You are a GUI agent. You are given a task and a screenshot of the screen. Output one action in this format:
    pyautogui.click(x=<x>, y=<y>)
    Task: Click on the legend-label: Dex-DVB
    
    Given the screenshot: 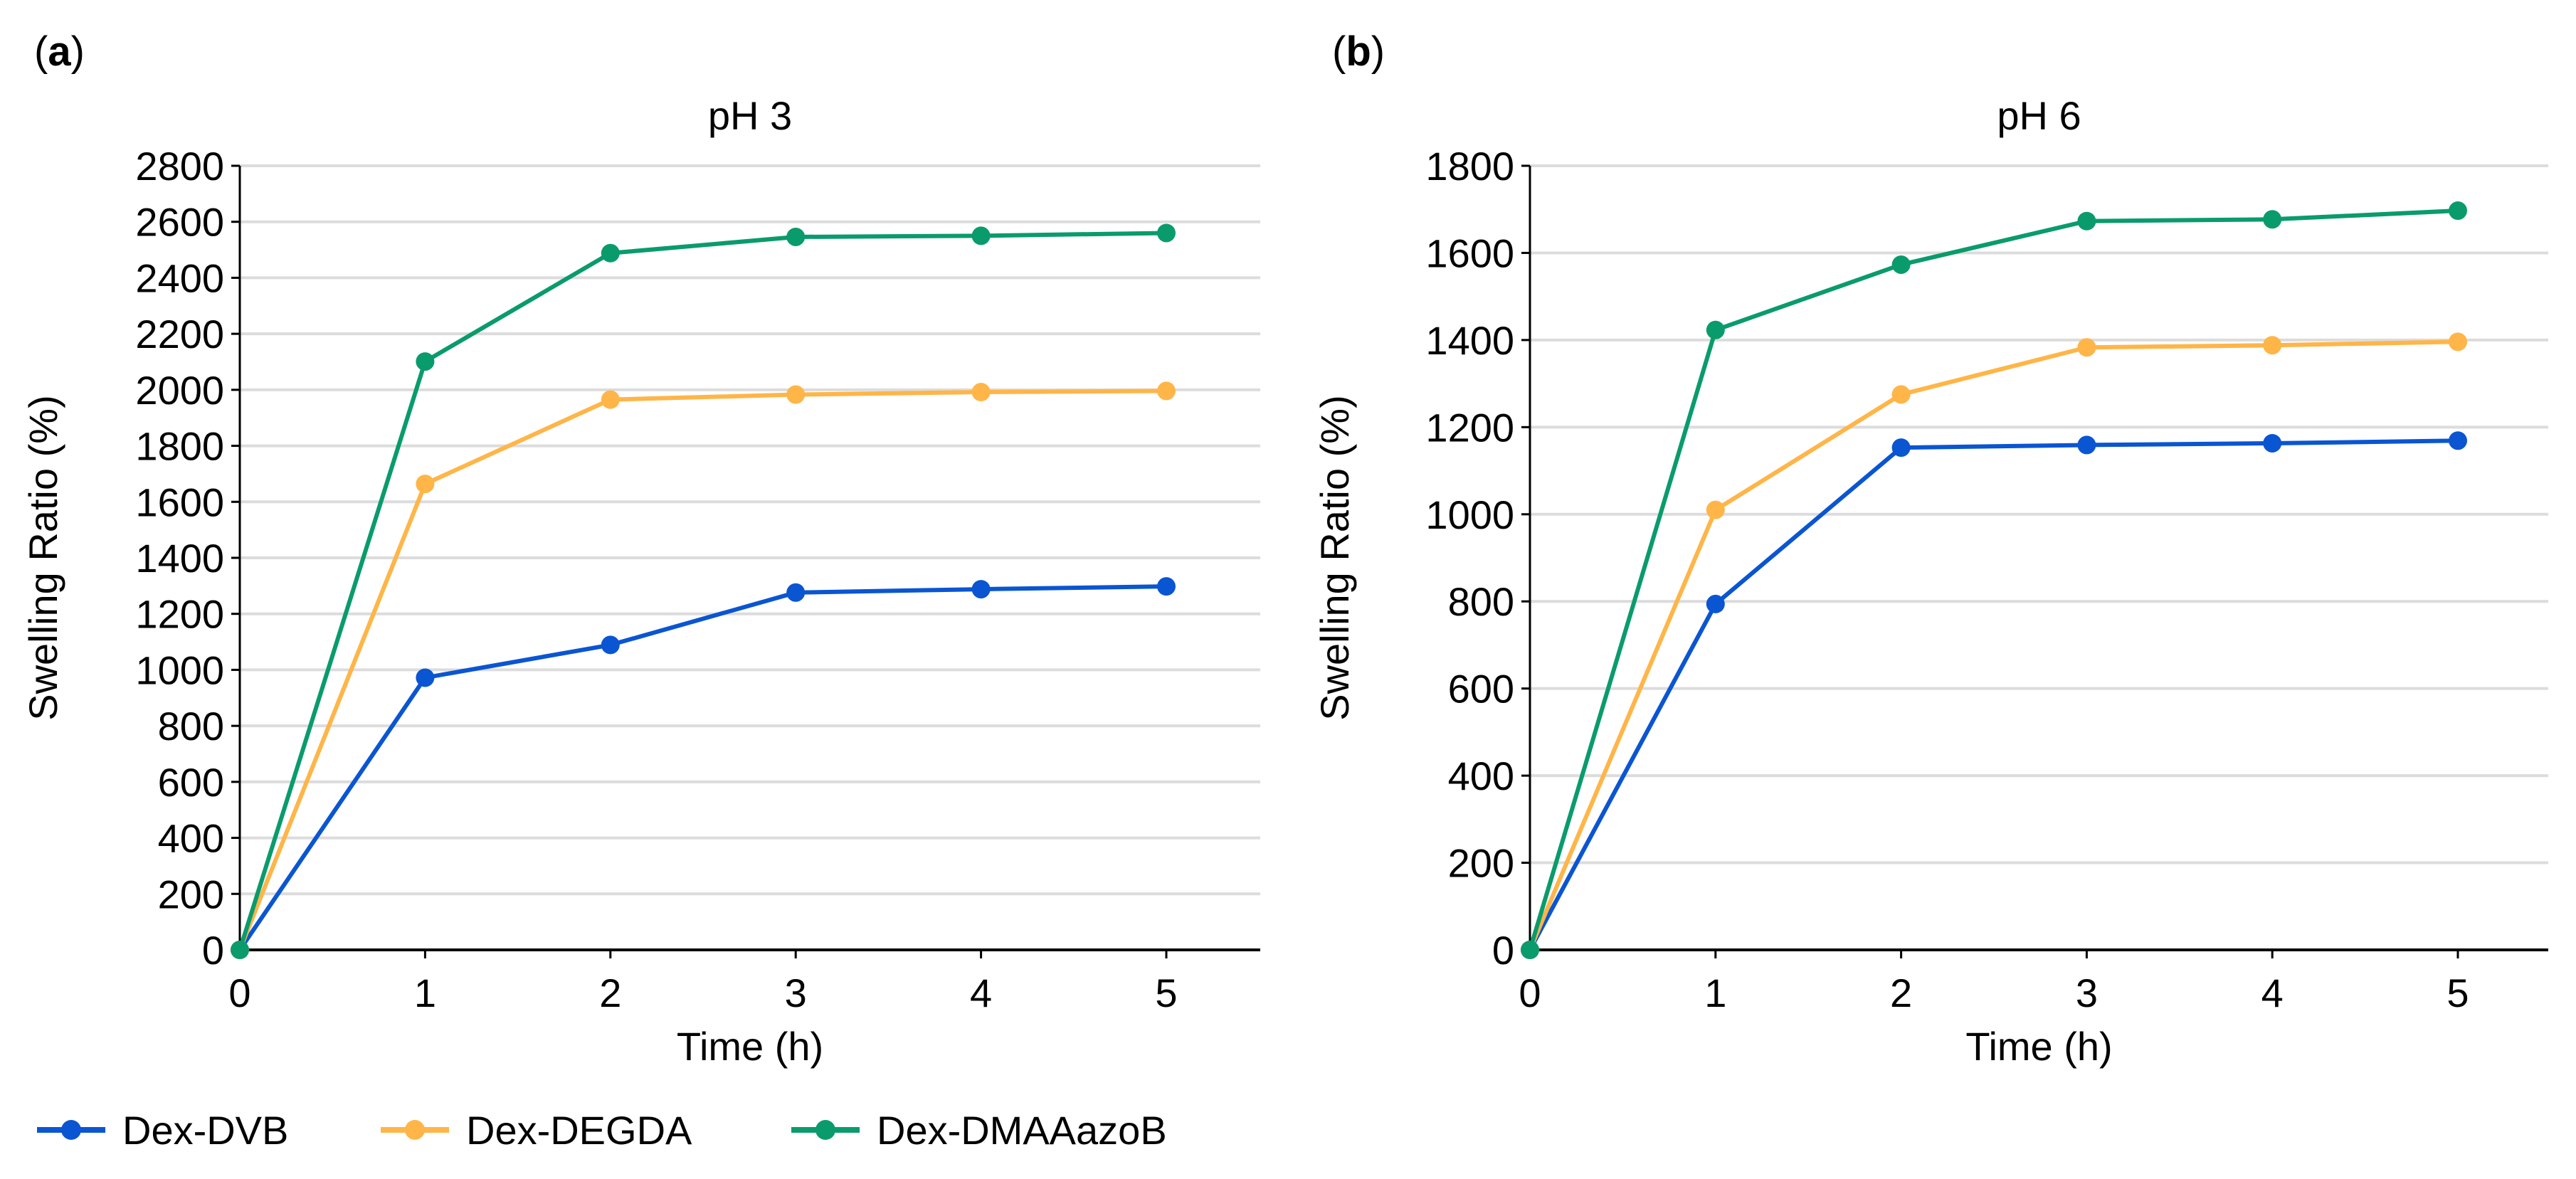 What is the action you would take?
    pyautogui.click(x=205, y=1130)
    